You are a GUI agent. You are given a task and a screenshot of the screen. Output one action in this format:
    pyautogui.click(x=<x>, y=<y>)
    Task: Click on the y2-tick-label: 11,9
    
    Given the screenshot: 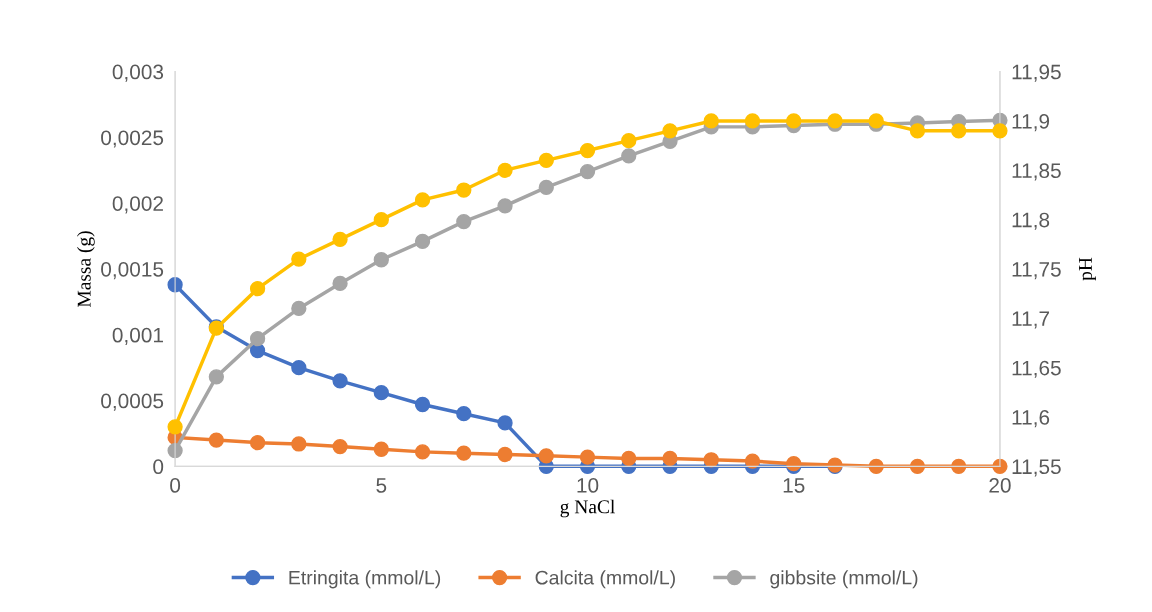 What is the action you would take?
    pyautogui.click(x=1031, y=122)
    